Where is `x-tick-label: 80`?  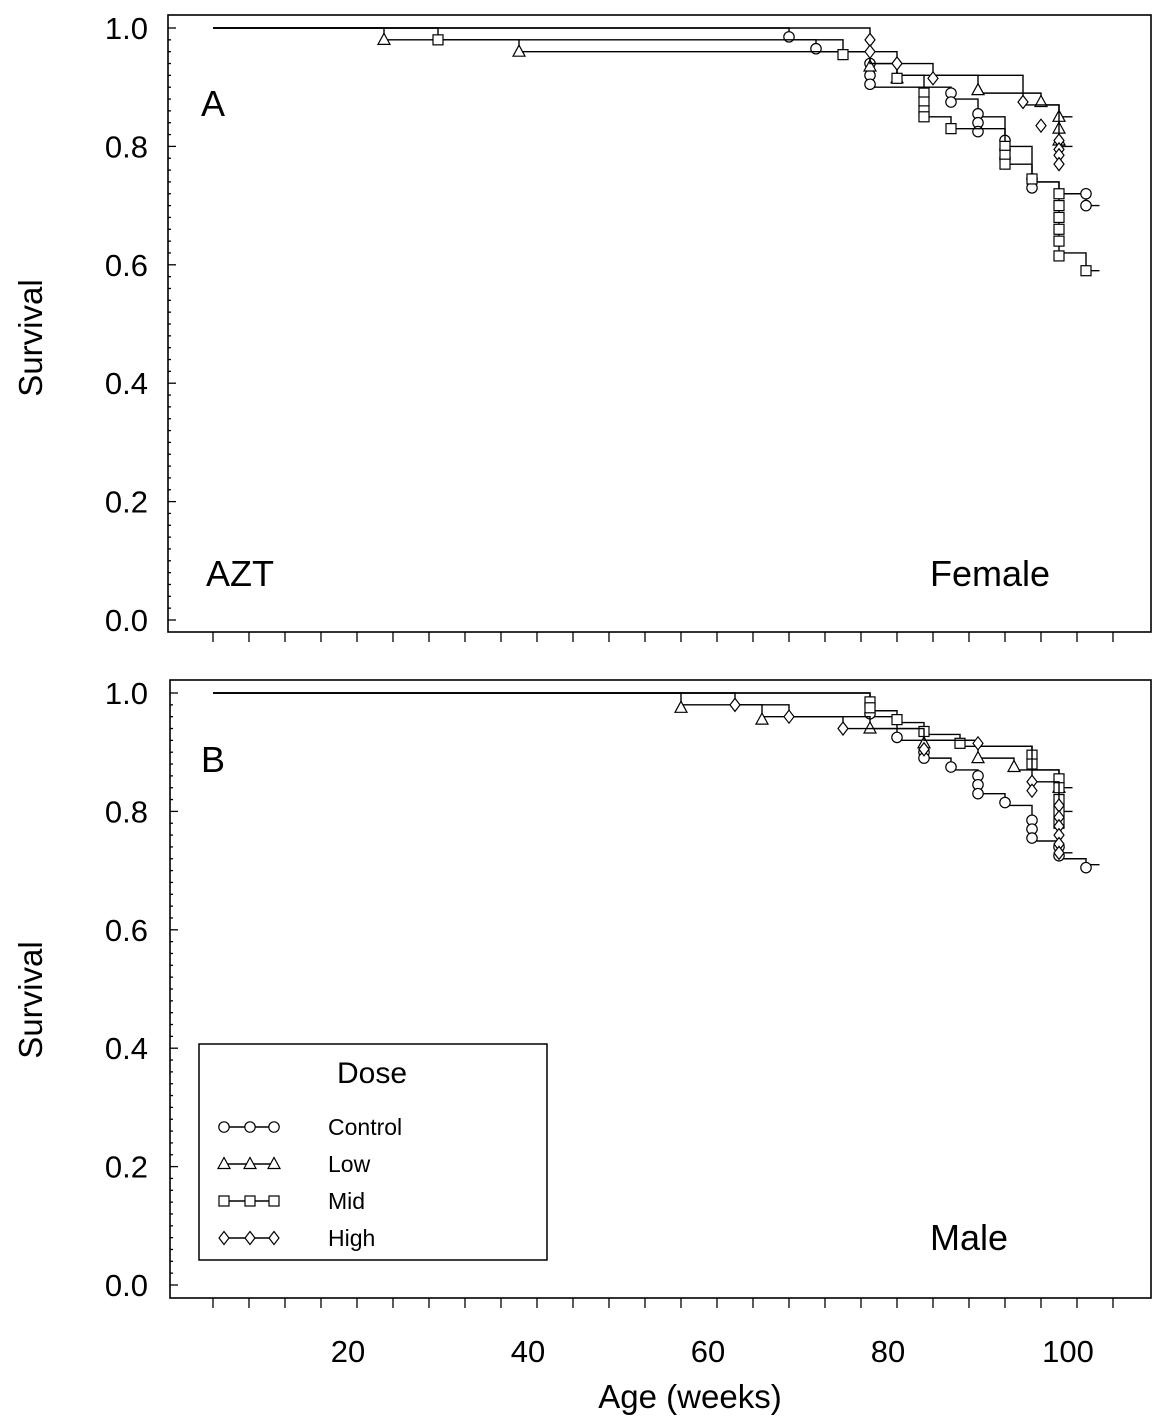
x-tick-label: 80 is located at coordinates (888, 1351).